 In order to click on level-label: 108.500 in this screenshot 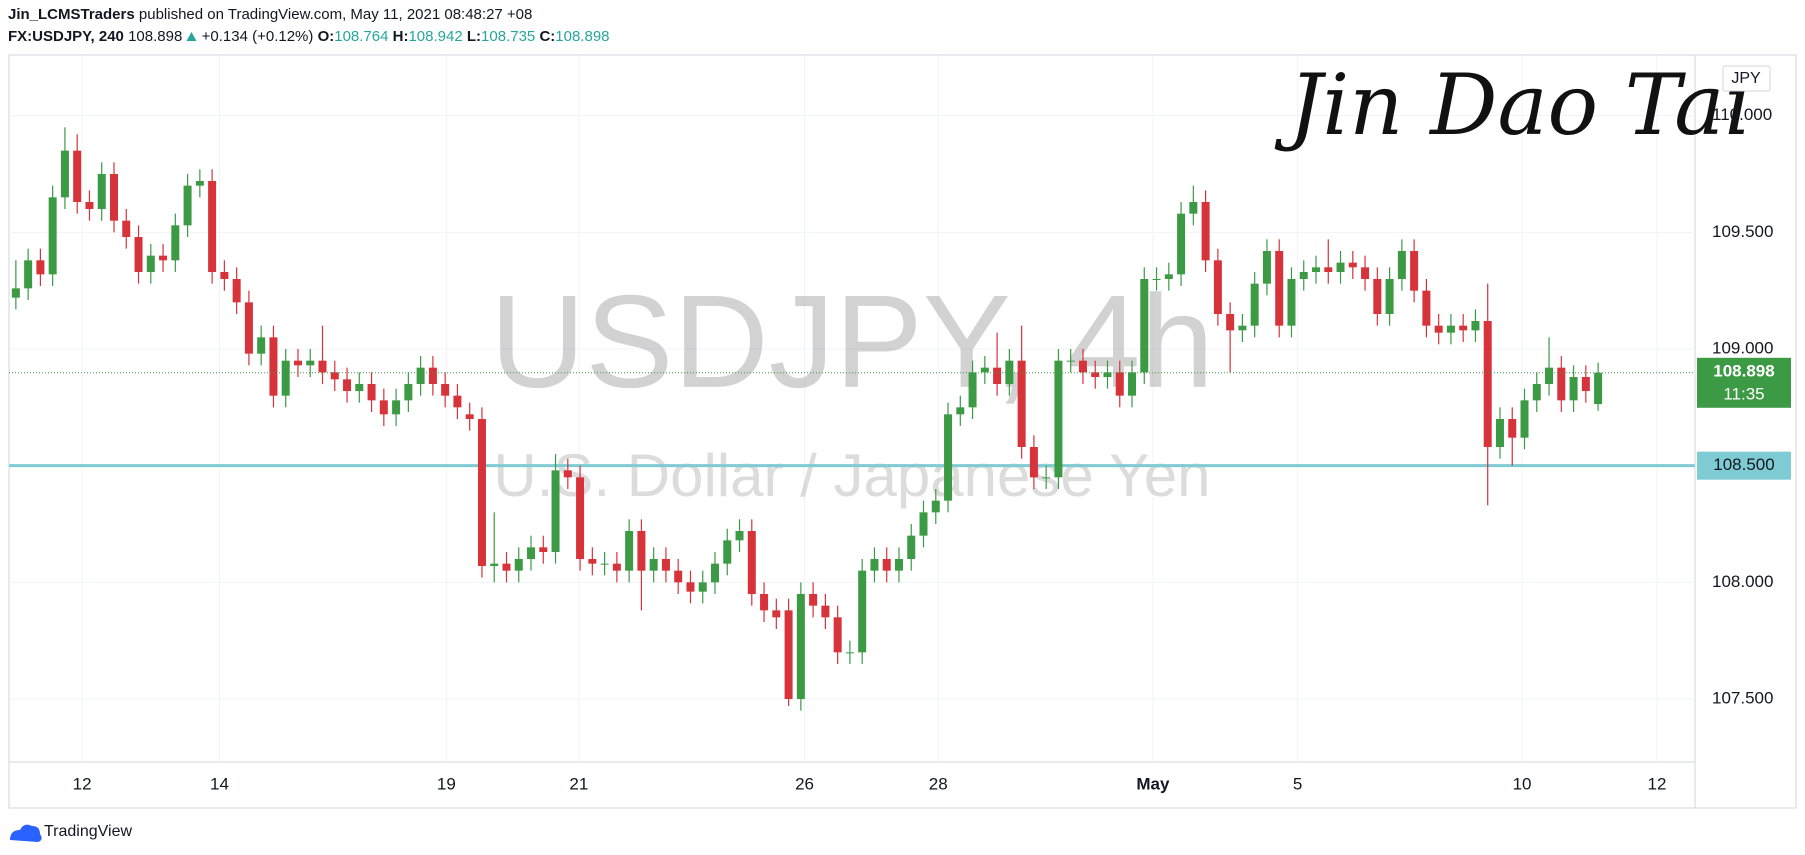, I will do `click(1743, 464)`.